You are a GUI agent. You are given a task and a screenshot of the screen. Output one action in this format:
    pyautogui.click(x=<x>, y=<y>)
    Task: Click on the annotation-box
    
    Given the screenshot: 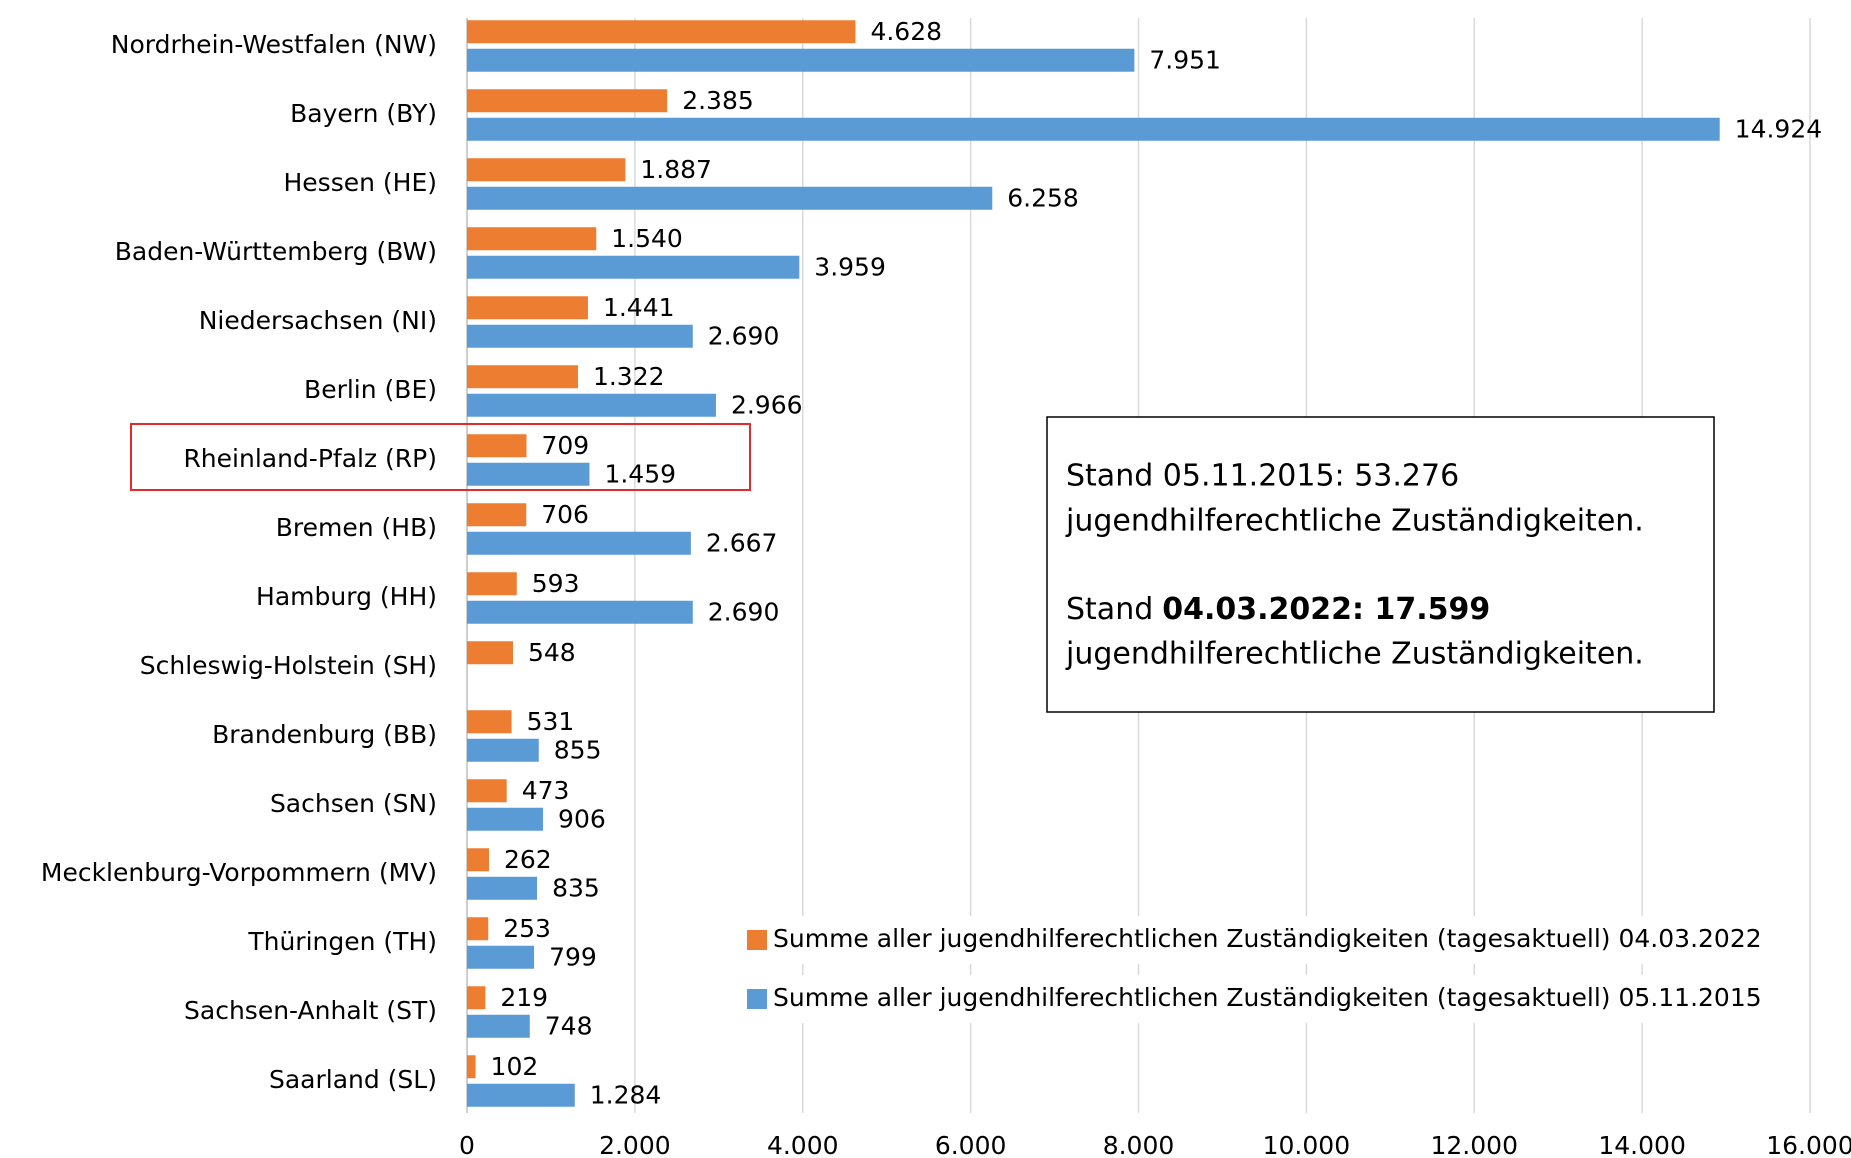 What is the action you would take?
    pyautogui.click(x=1380, y=564)
    